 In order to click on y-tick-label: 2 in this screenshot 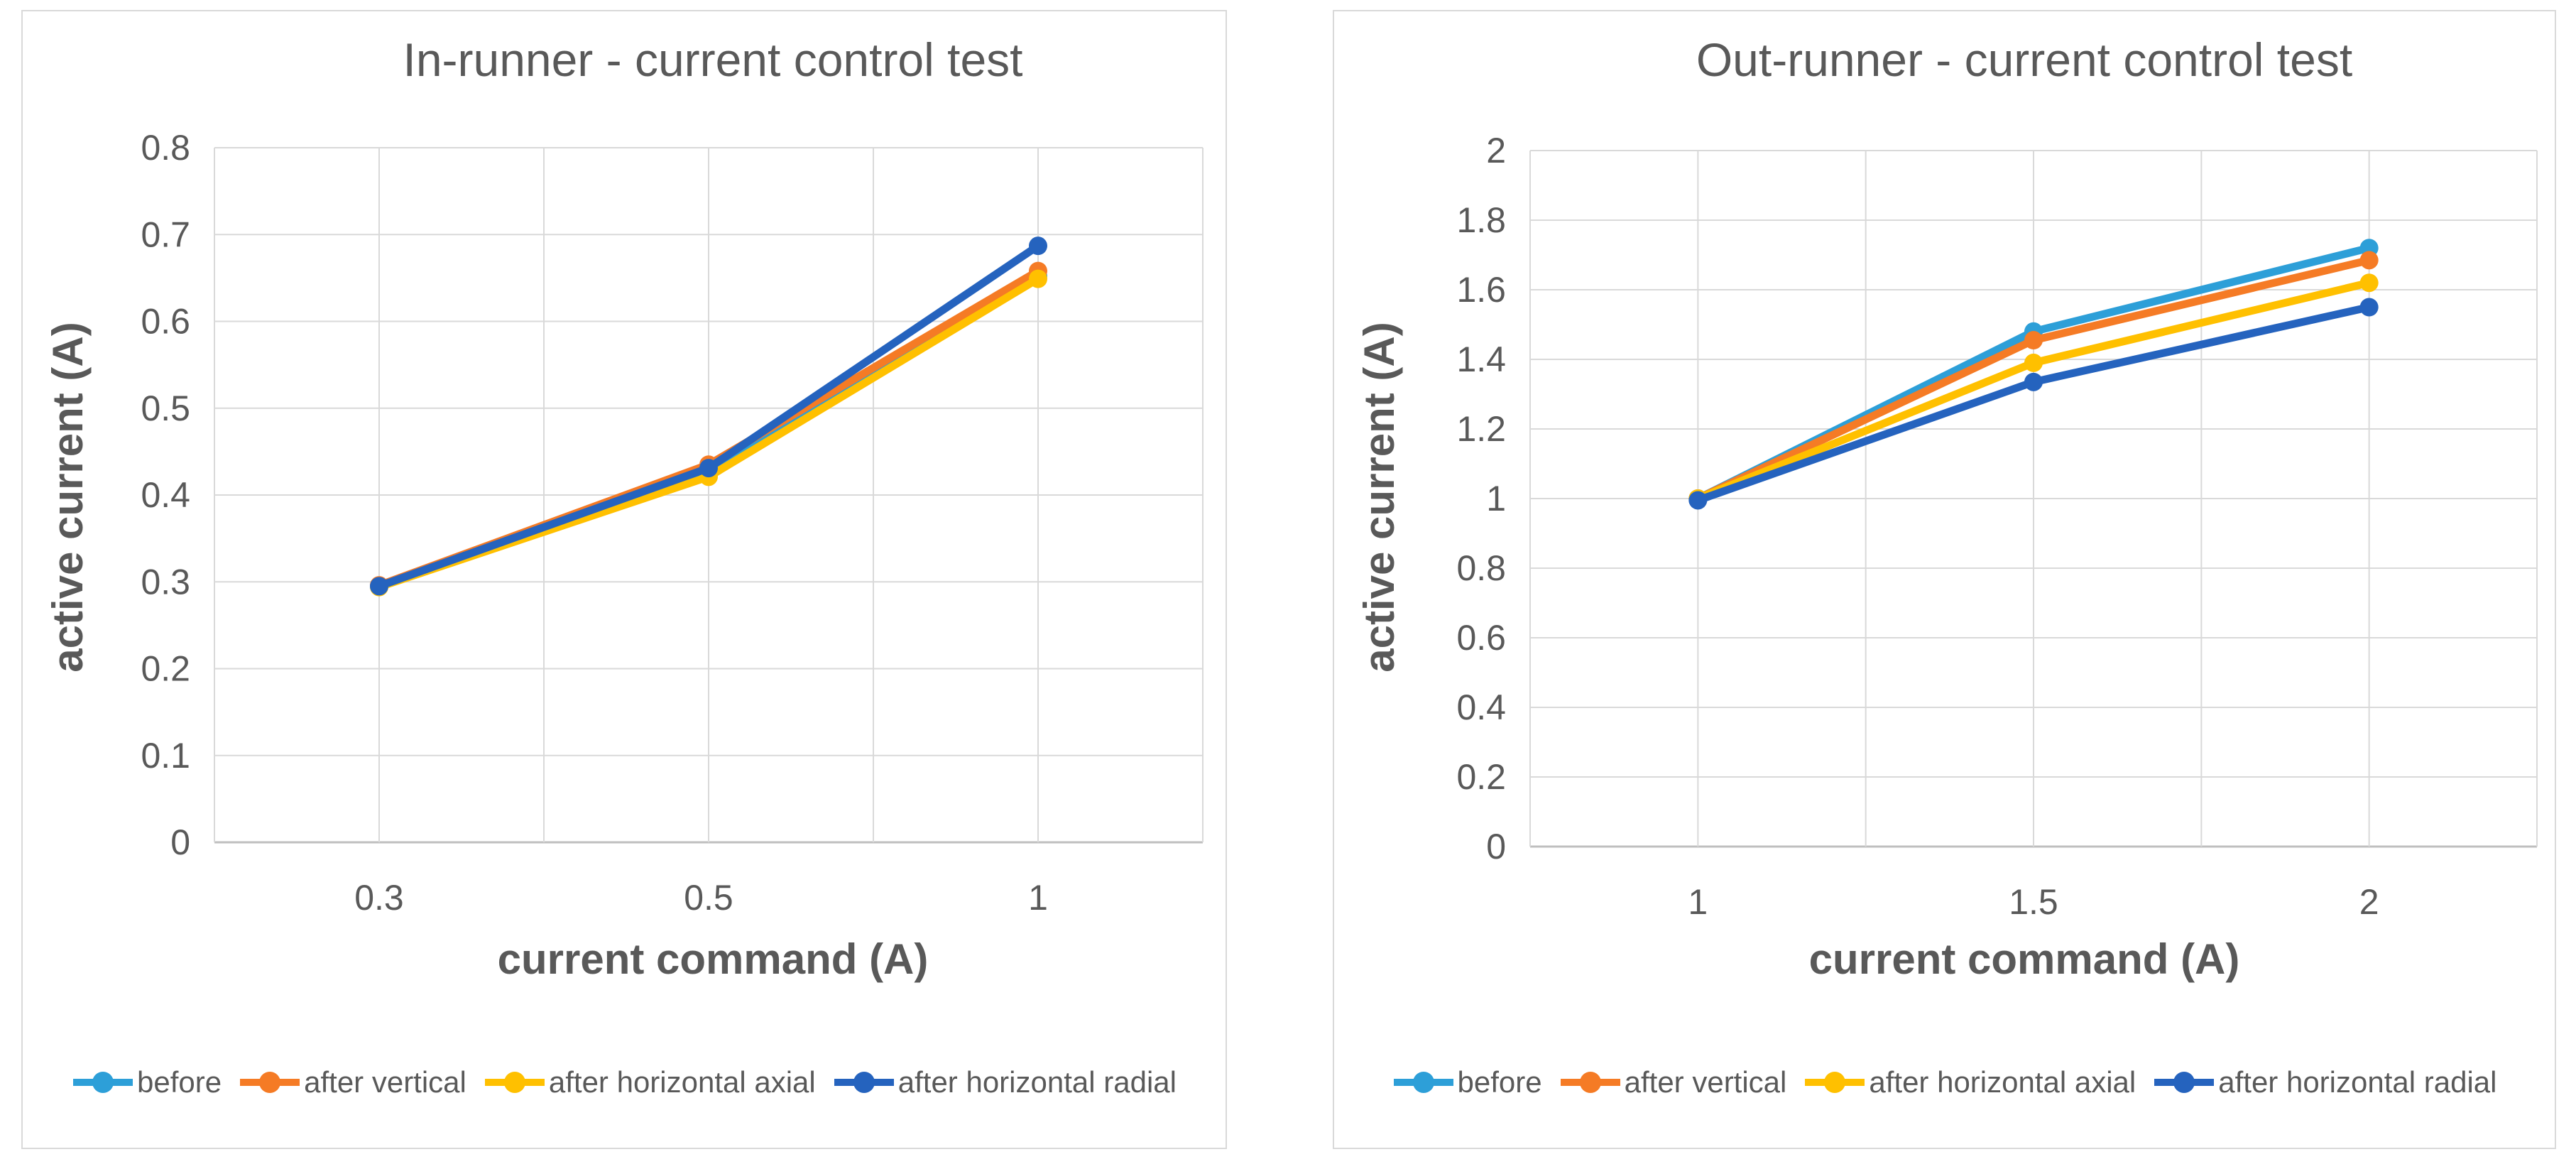, I will do `click(1496, 150)`.